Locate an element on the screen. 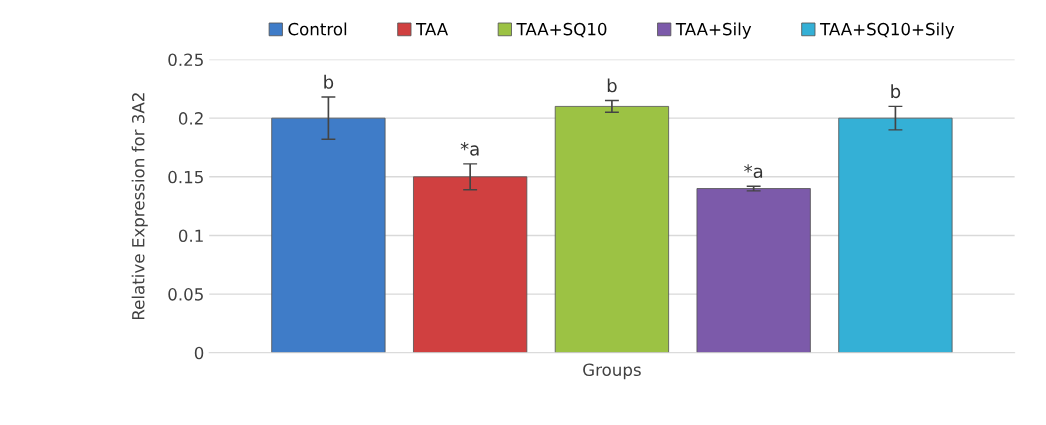 This screenshot has height=425, width=1046. y-tick-label: 0.05 is located at coordinates (185, 294).